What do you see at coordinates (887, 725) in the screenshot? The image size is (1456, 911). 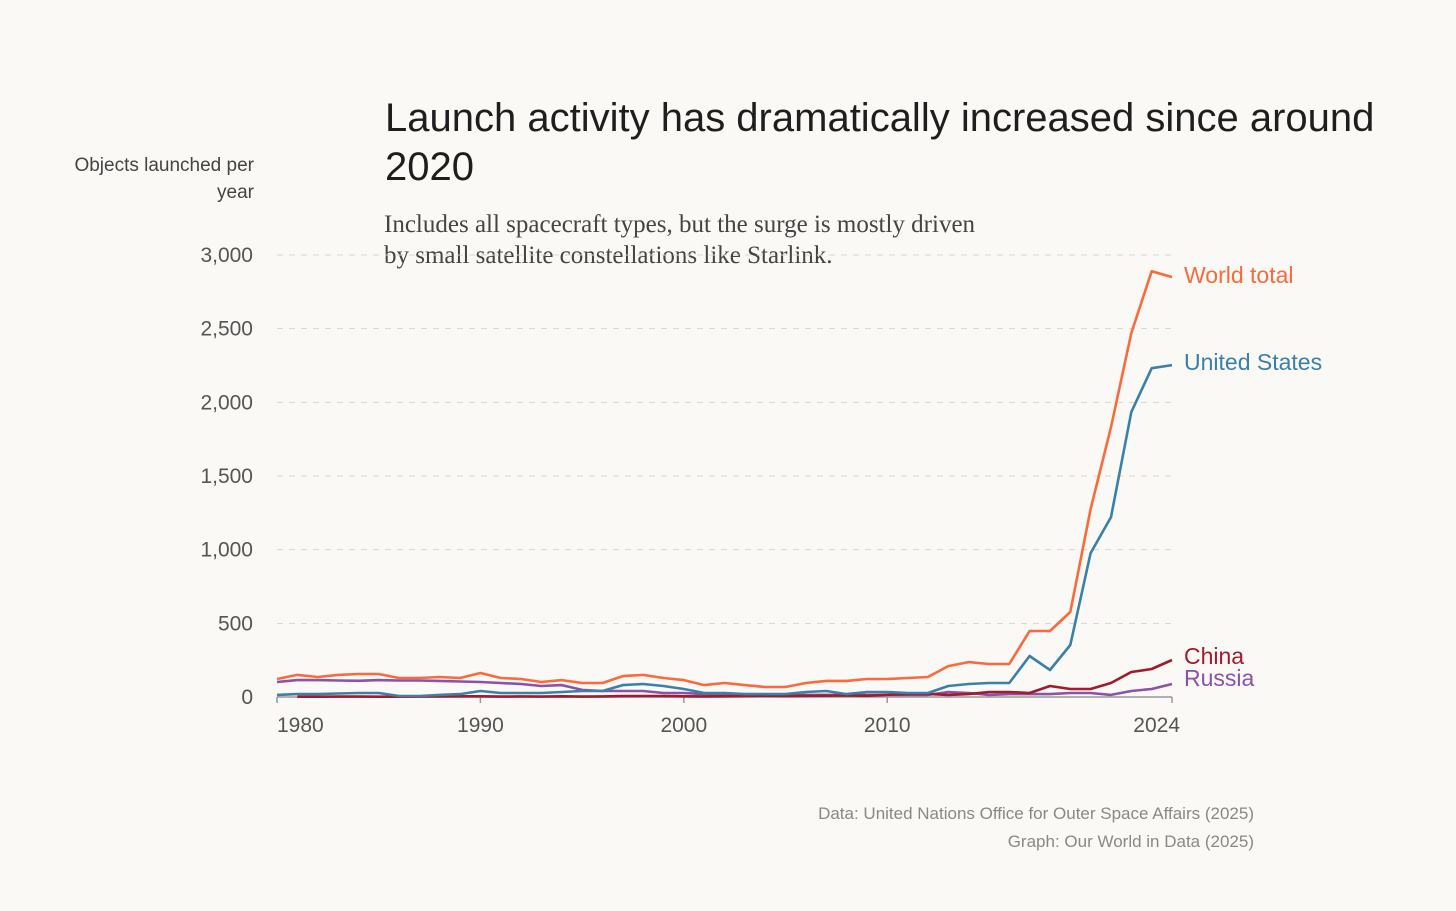 I see `x-tick-label: 2010` at bounding box center [887, 725].